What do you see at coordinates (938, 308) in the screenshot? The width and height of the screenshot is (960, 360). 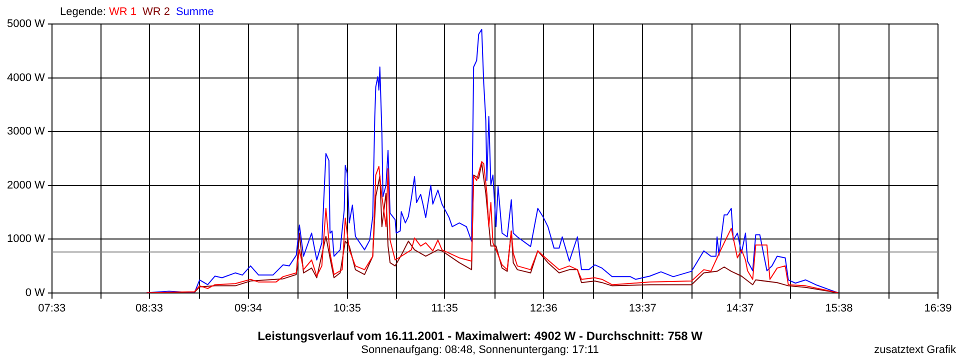 I see `x-tick-label: 16:39` at bounding box center [938, 308].